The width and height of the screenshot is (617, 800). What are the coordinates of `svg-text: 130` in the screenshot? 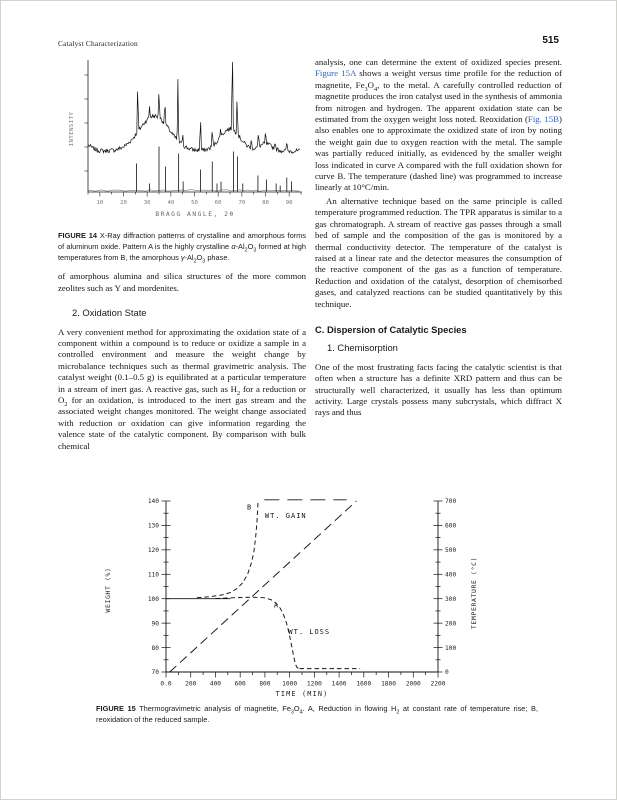 It's located at (153, 526).